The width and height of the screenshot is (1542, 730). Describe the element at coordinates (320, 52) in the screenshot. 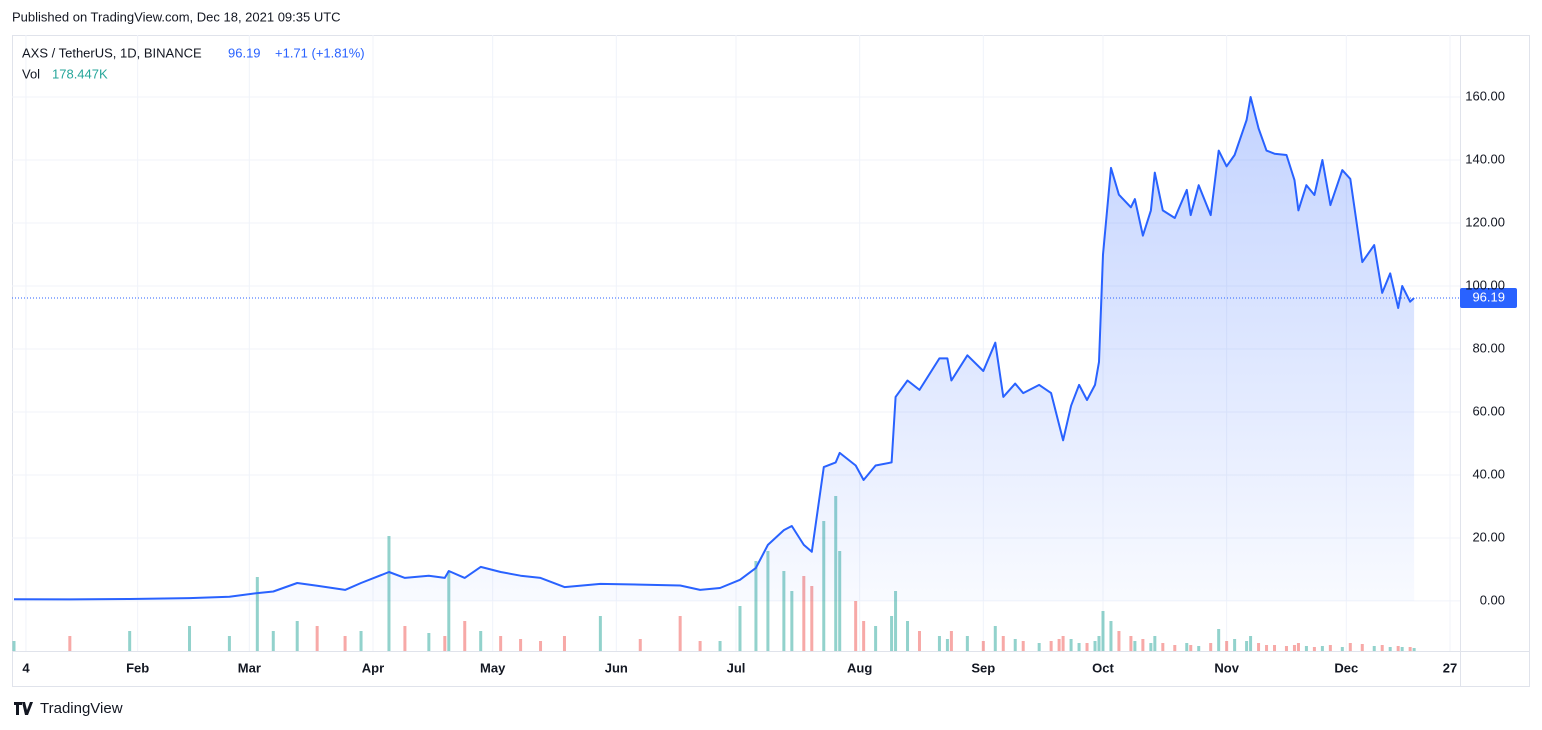

I see `price-change: +1.71 (+1.81%)` at that location.